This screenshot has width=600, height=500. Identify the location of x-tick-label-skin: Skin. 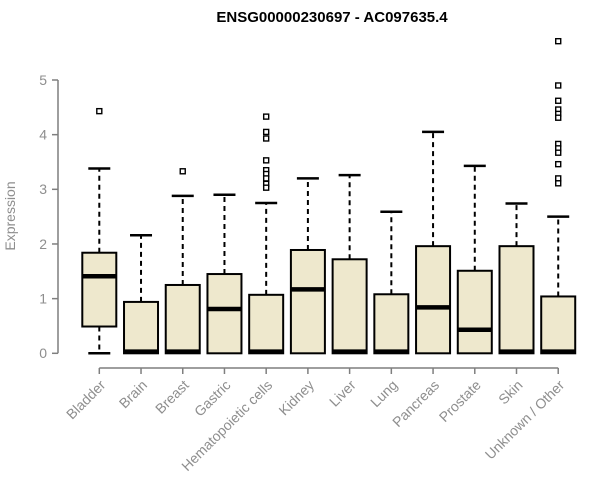
(510, 392).